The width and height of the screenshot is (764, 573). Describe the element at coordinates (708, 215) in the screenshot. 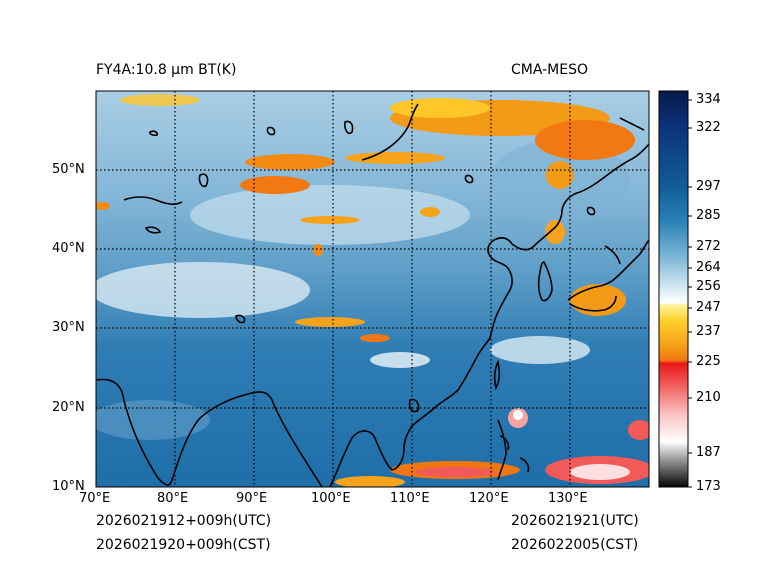

I see `cb-label-285: 285` at that location.